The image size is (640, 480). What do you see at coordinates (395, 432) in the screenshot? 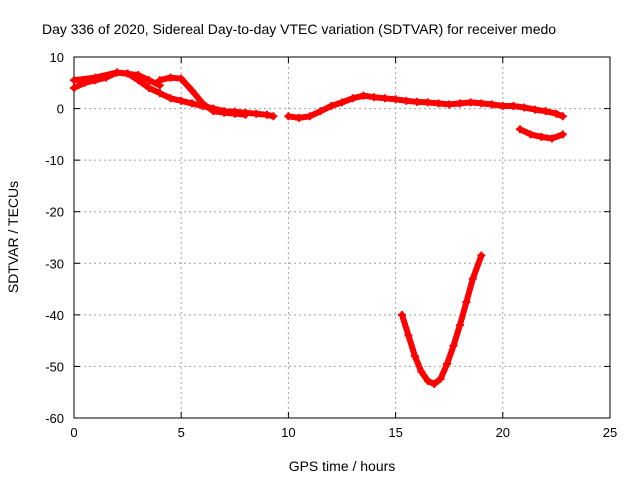
I see `x-tick-label: 15` at bounding box center [395, 432].